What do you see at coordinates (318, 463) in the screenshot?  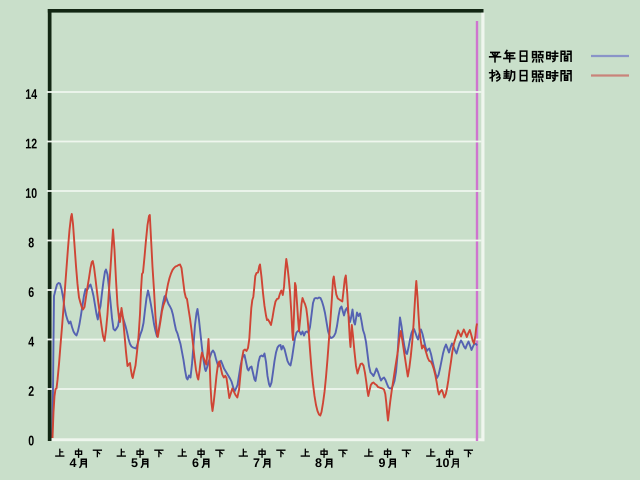 I see `svg-text: 8` at bounding box center [318, 463].